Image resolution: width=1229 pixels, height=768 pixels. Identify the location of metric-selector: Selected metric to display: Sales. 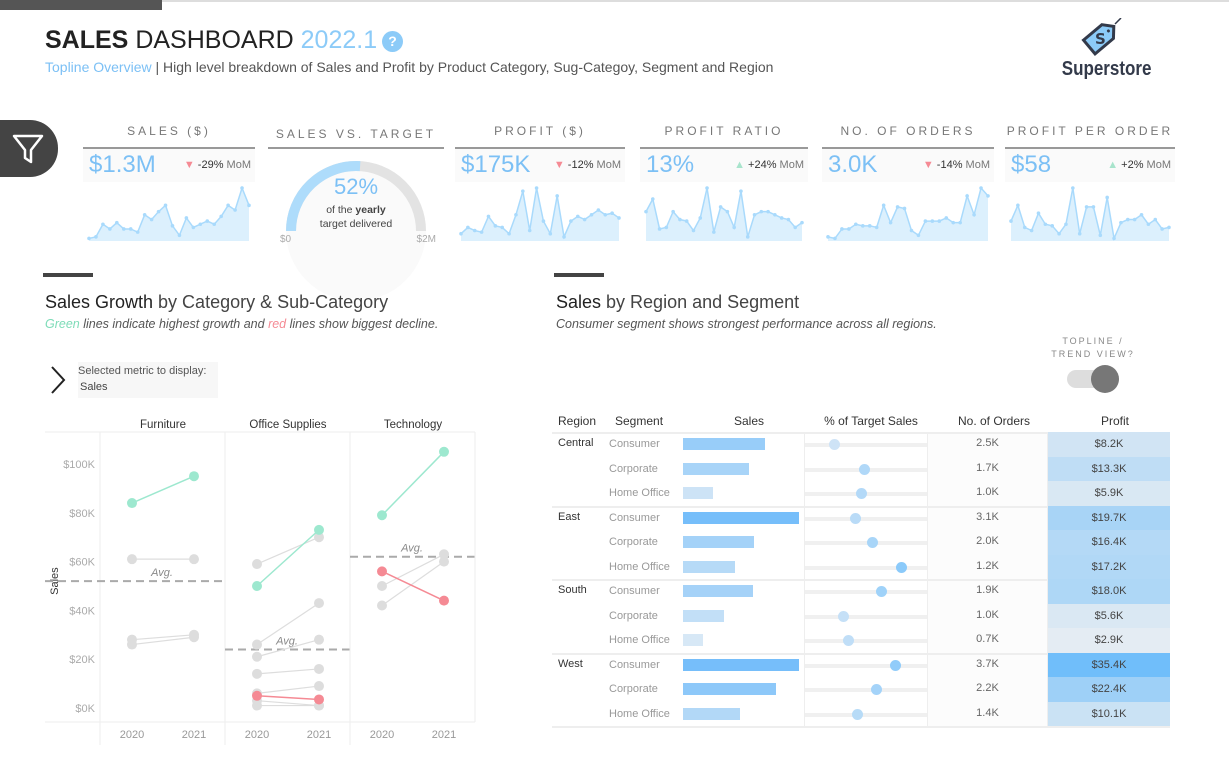
(148, 380).